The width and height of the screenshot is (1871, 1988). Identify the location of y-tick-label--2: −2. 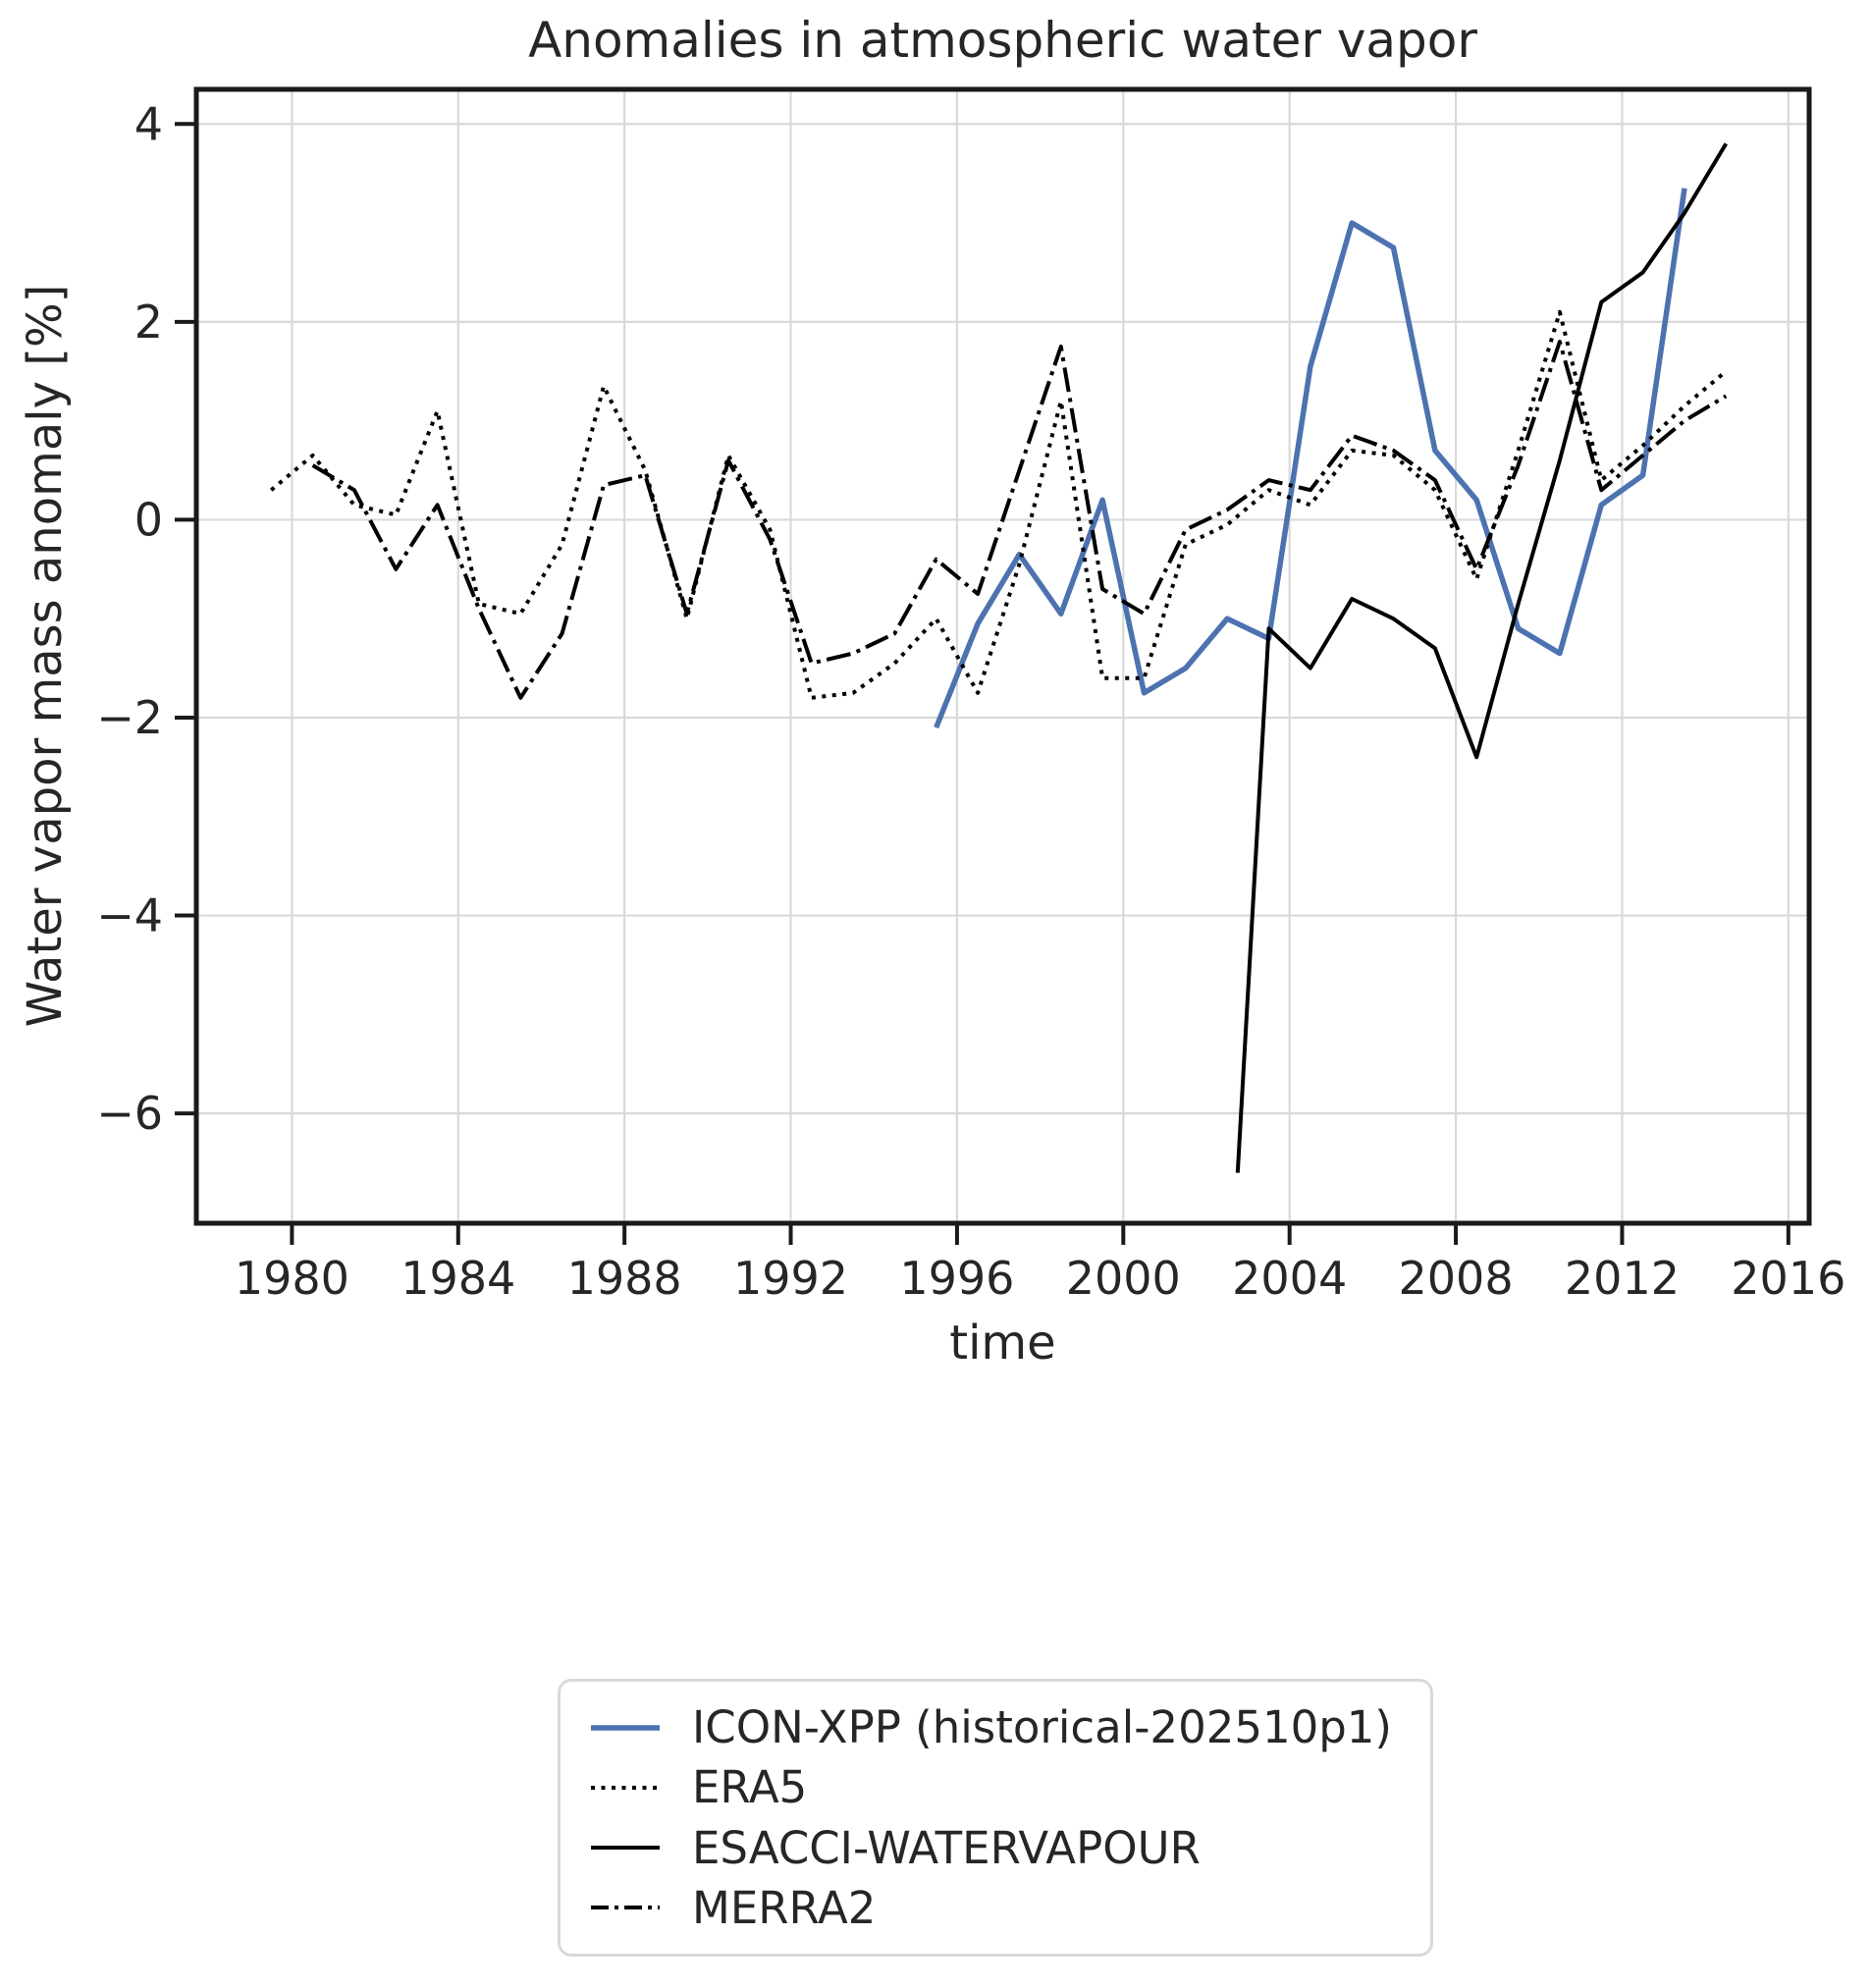
(129, 717).